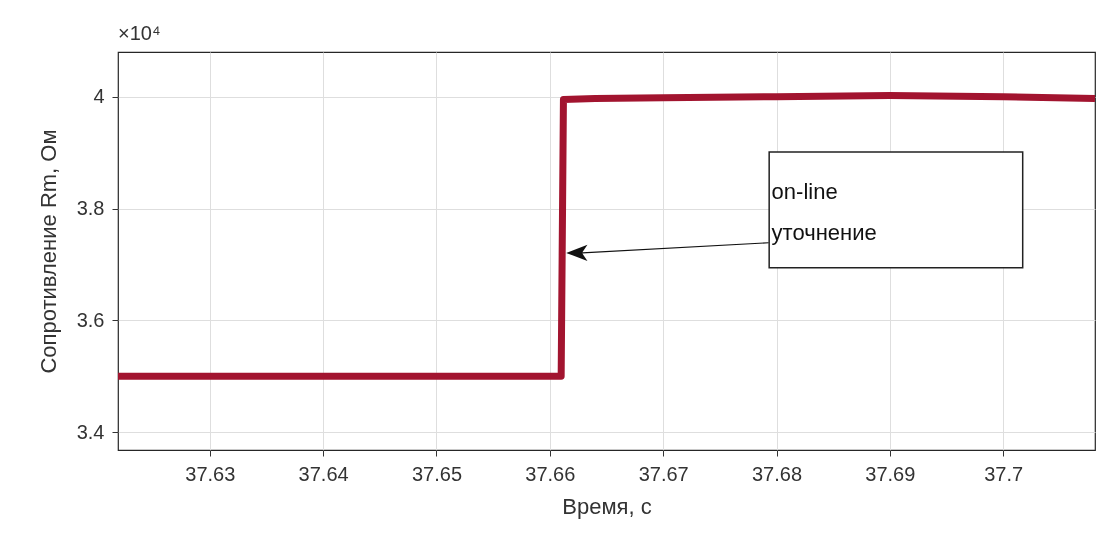 The image size is (1099, 556). Describe the element at coordinates (90, 208) in the screenshot. I see `y-tick-label: 3.8` at that location.